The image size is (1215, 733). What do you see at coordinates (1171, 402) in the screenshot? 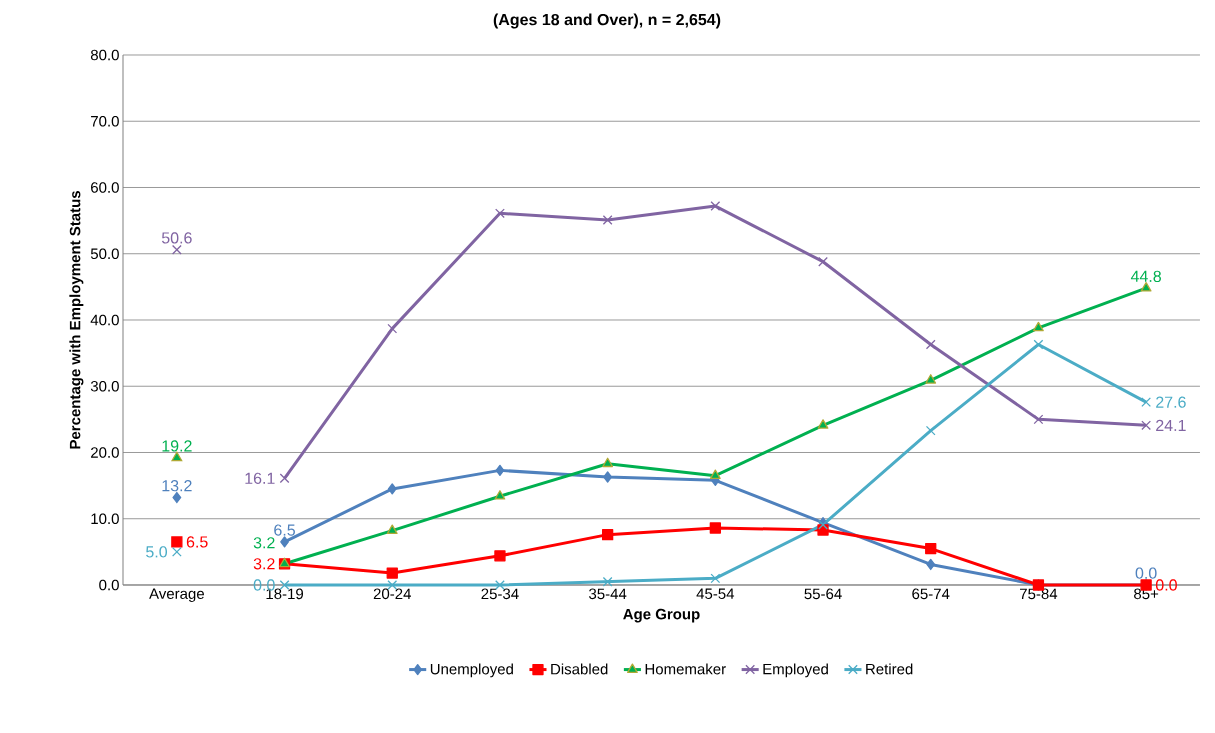
I see `data-label: 27.6` at bounding box center [1171, 402].